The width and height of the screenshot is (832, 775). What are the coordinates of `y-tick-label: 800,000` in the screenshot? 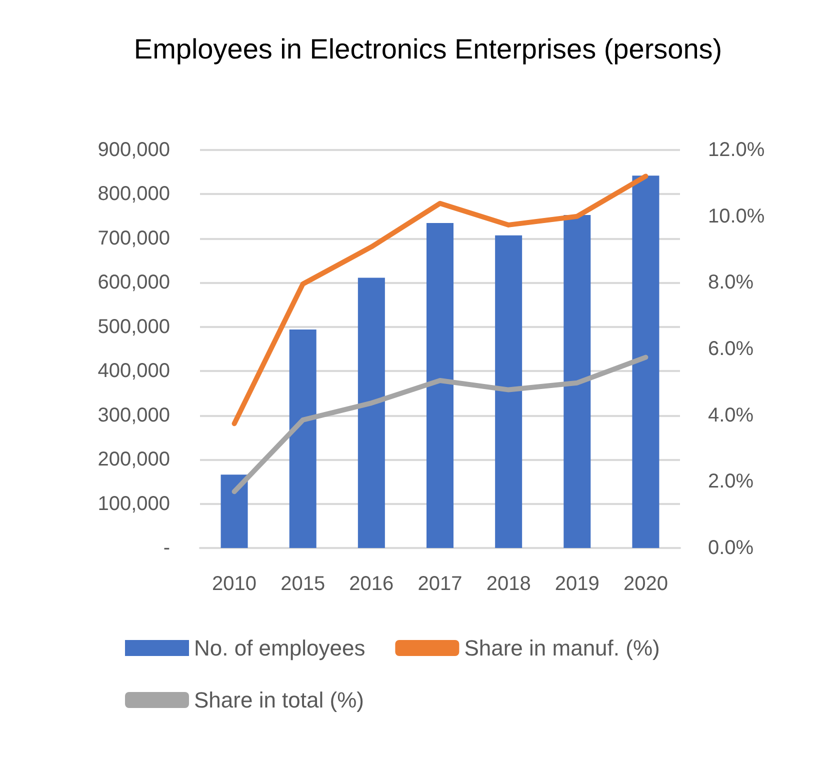 It's located at (134, 194).